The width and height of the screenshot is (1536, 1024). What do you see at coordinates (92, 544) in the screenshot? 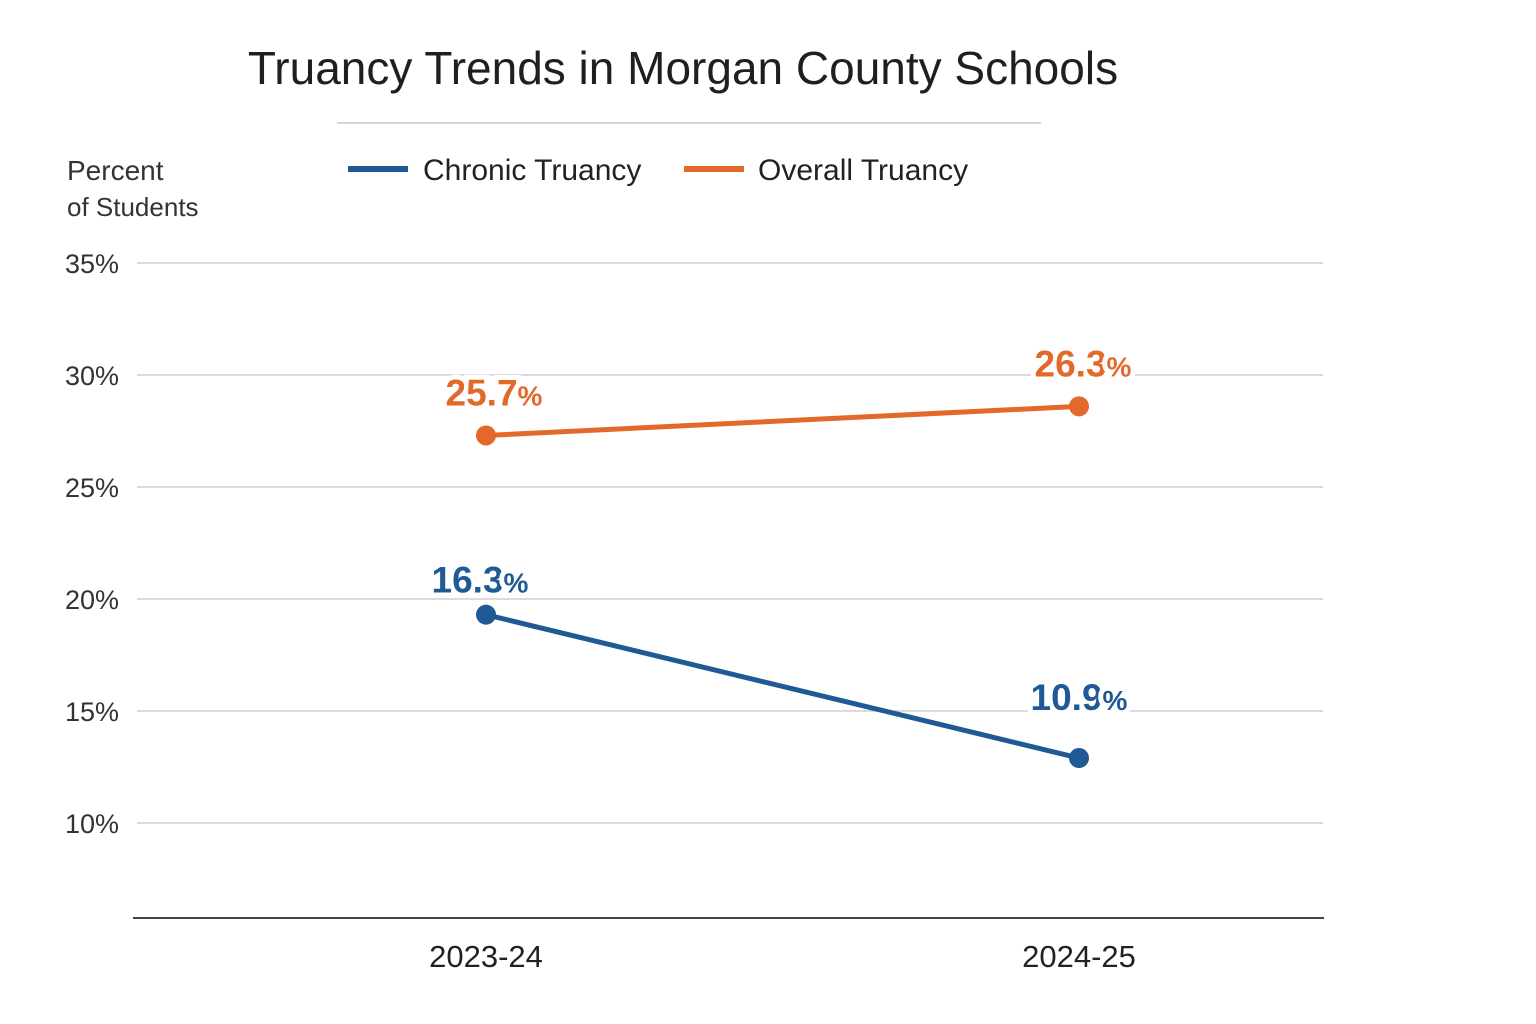
I see `y-axis-ticks: 10% 15% 20% 25% 30% 35%` at bounding box center [92, 544].